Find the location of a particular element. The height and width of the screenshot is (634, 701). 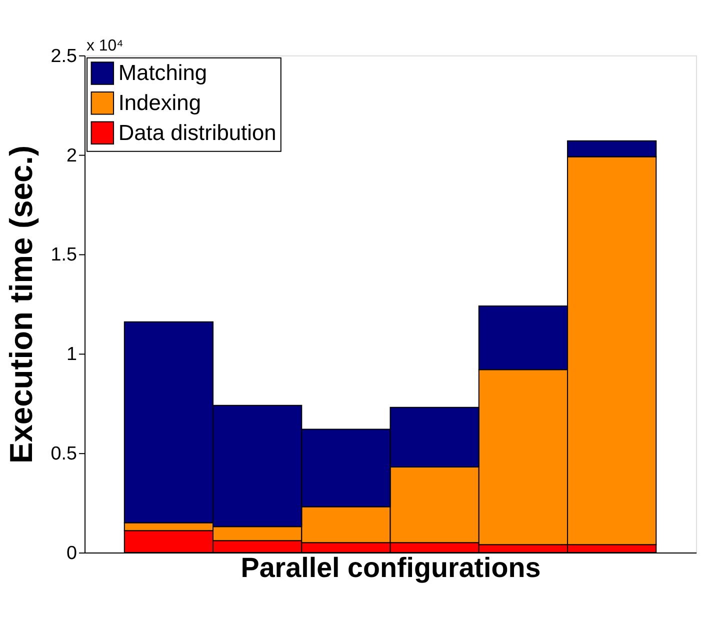

y-tick-label: 1.5 is located at coordinates (64, 255).